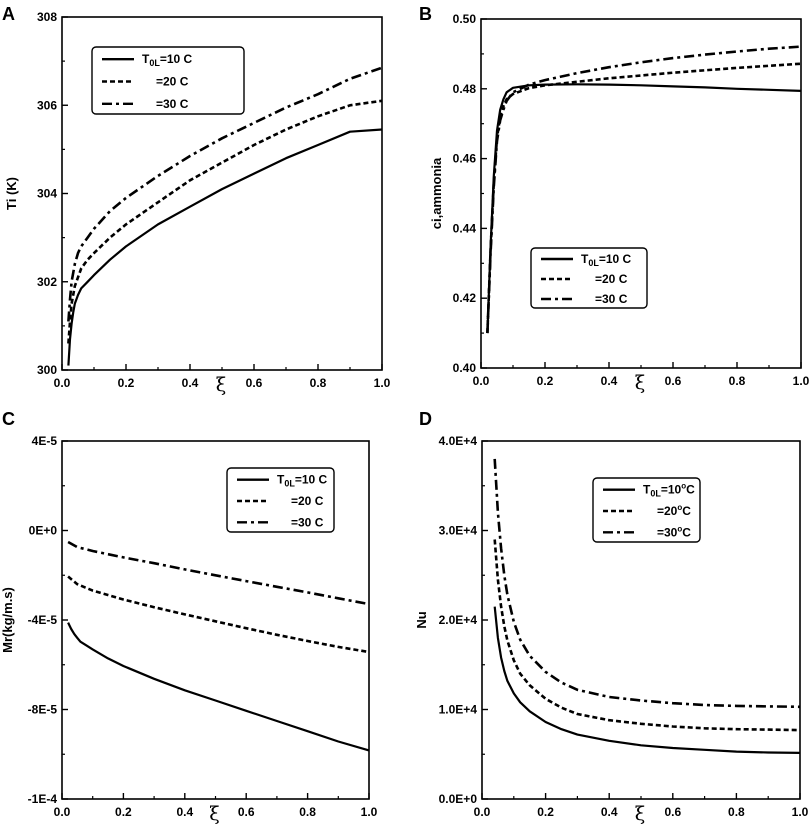  Describe the element at coordinates (425, 14) in the screenshot. I see `panel-label: B` at that location.